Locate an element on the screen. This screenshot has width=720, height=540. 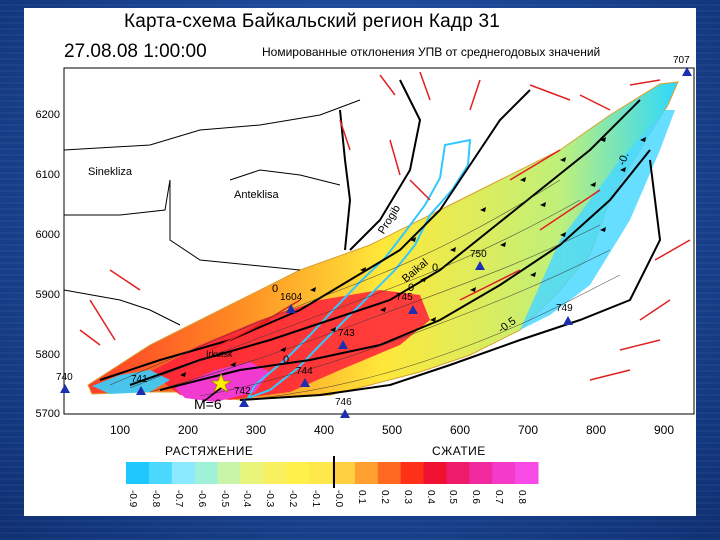
colorbar-tick-label: 0.2 is located at coordinates (384, 497).